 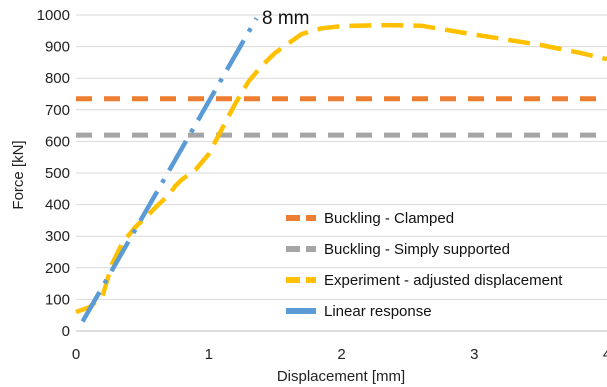 I want to click on y-tick-400: 400, so click(x=57, y=205).